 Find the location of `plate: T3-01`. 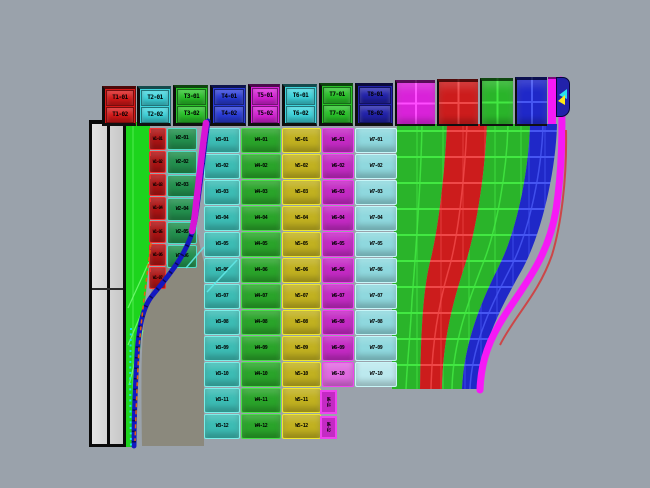

plate: T3-01 is located at coordinates (191, 96).